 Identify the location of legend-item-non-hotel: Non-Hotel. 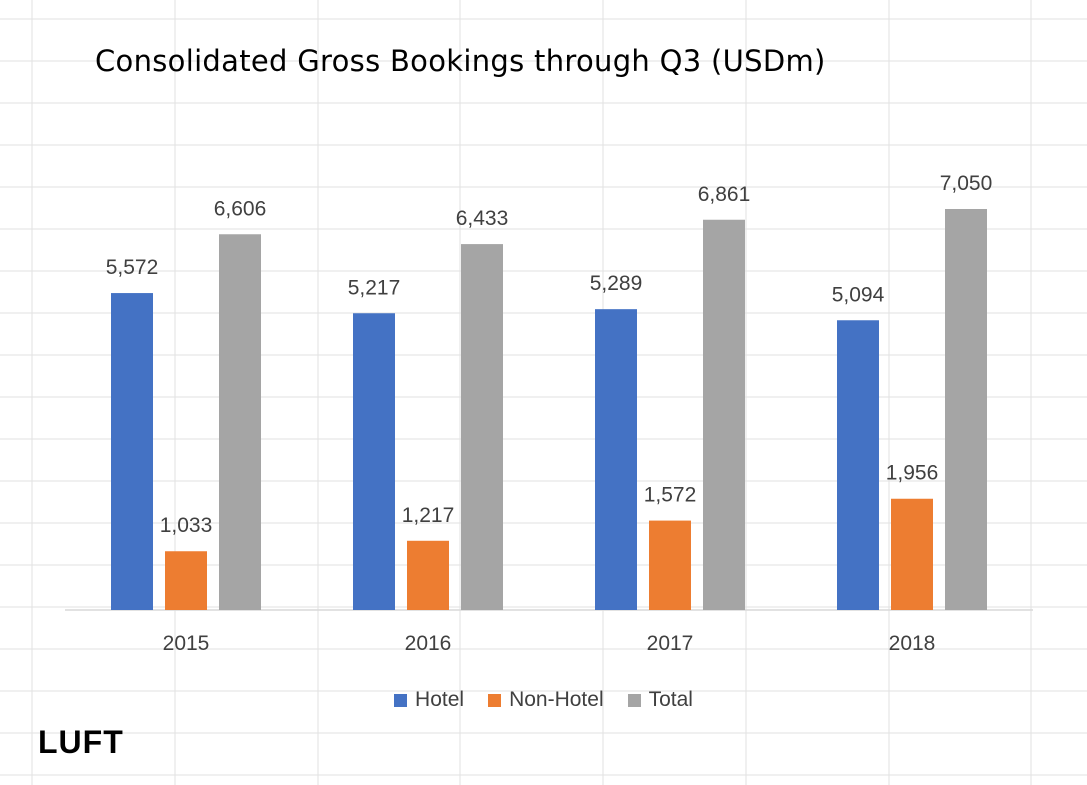
(546, 700).